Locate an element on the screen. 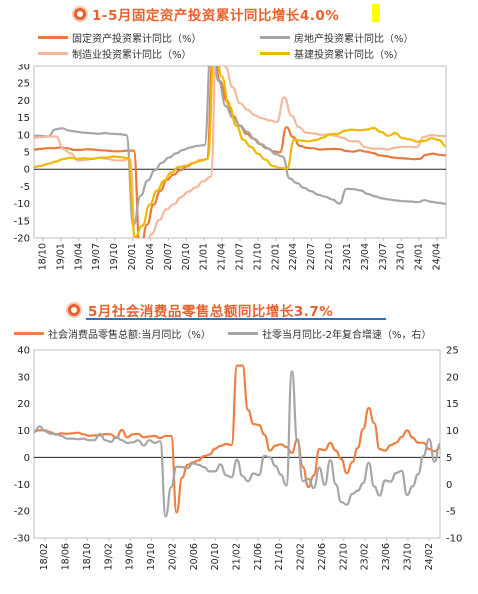 The width and height of the screenshot is (478, 594). chart1-title: 1-5月固定资产投资累计同比增长4.0% is located at coordinates (216, 16).